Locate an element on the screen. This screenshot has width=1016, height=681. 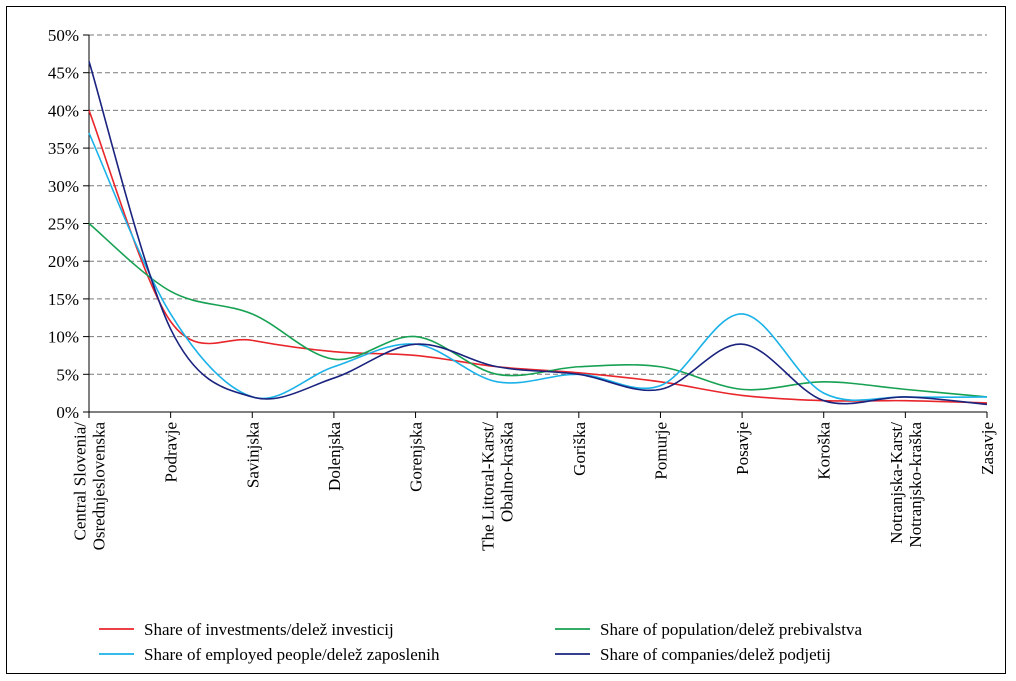
y-tick-label: 10% is located at coordinates (63, 337).